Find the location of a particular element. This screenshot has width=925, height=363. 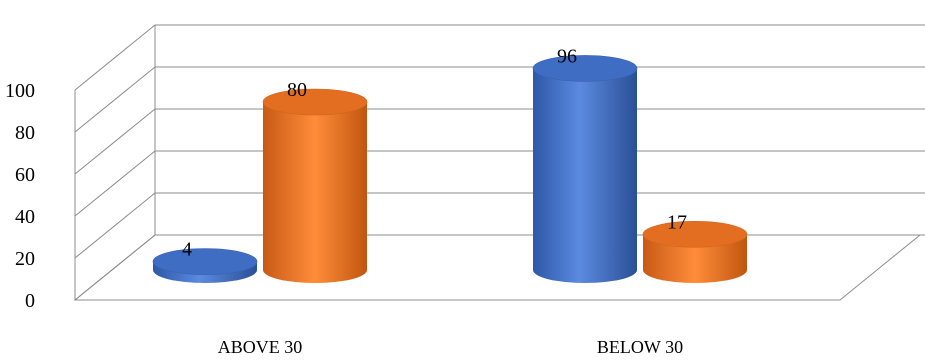

y-tick-label: 60 is located at coordinates (25, 175).